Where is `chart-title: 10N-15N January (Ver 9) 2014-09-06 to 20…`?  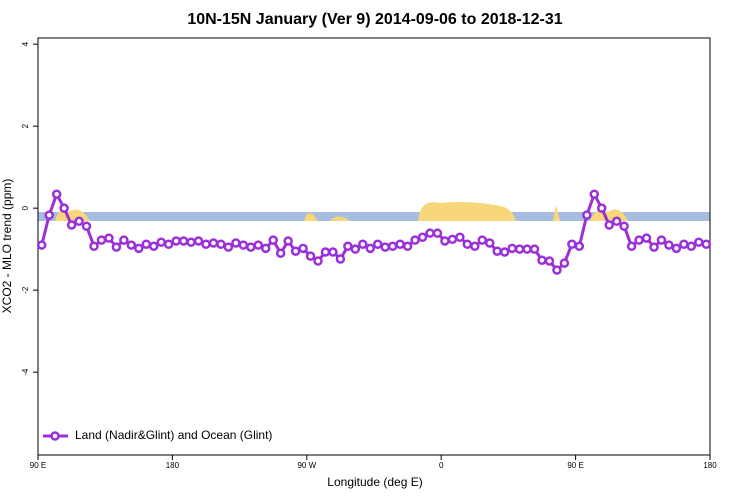 chart-title: 10N-15N January (Ver 9) 2014-09-06 to 20… is located at coordinates (374, 19).